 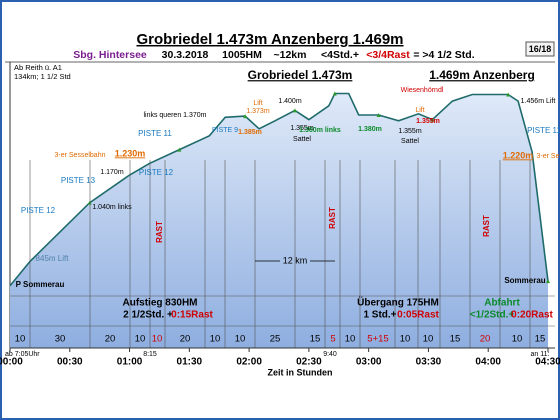 I want to click on subtitle-part: <4Std.+, so click(x=340, y=55).